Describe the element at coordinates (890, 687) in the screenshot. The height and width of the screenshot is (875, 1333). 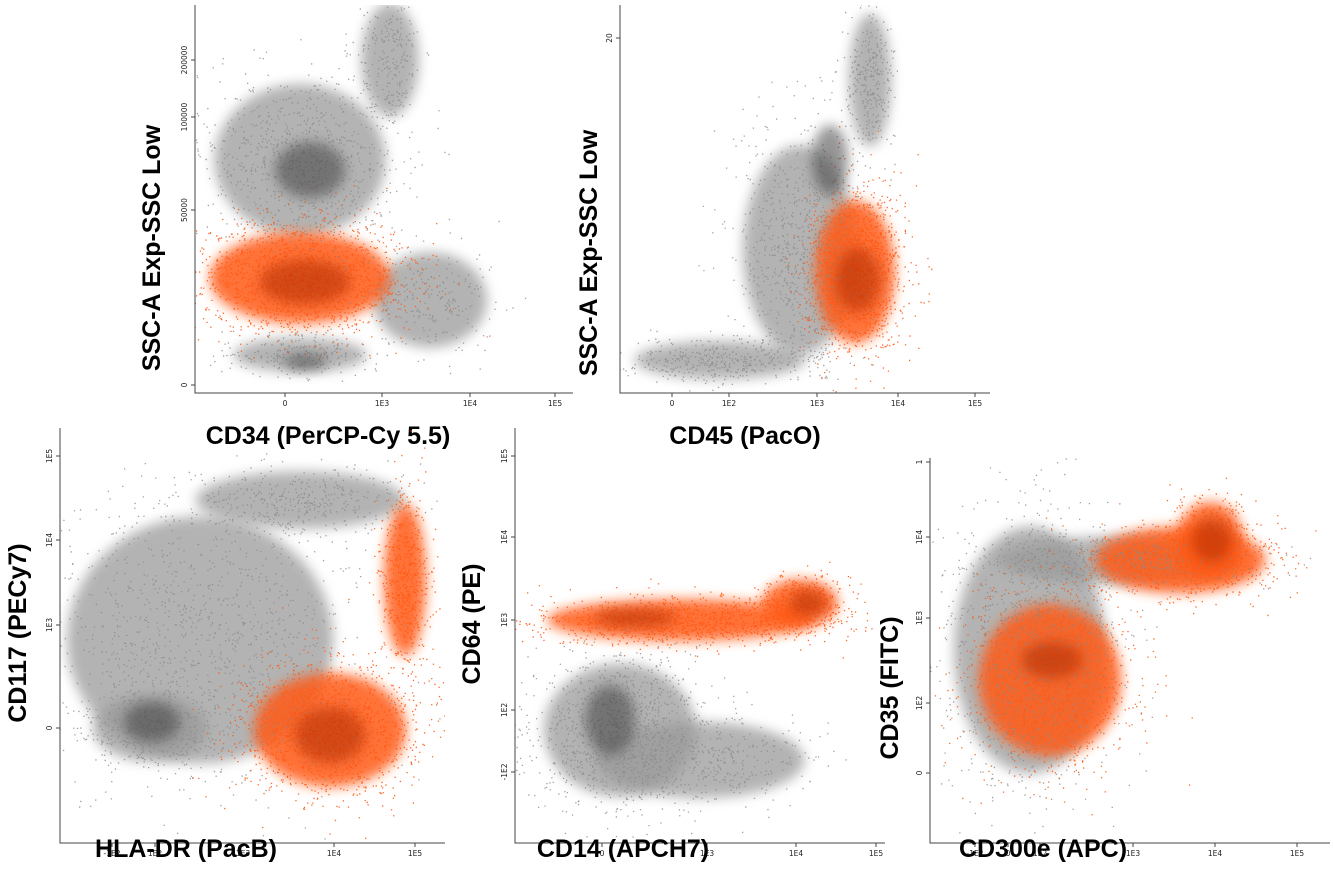
I see `y-axis-title: CD35 (FITC)` at that location.